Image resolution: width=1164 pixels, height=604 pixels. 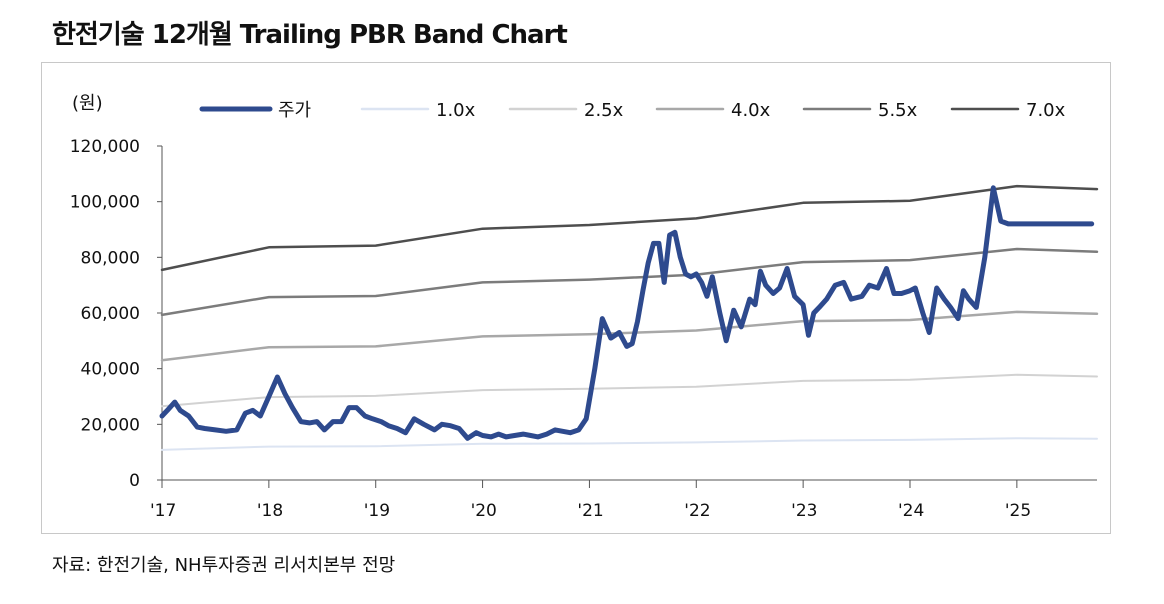 What do you see at coordinates (110, 370) in the screenshot?
I see `y-tick-label: 40,000` at bounding box center [110, 370].